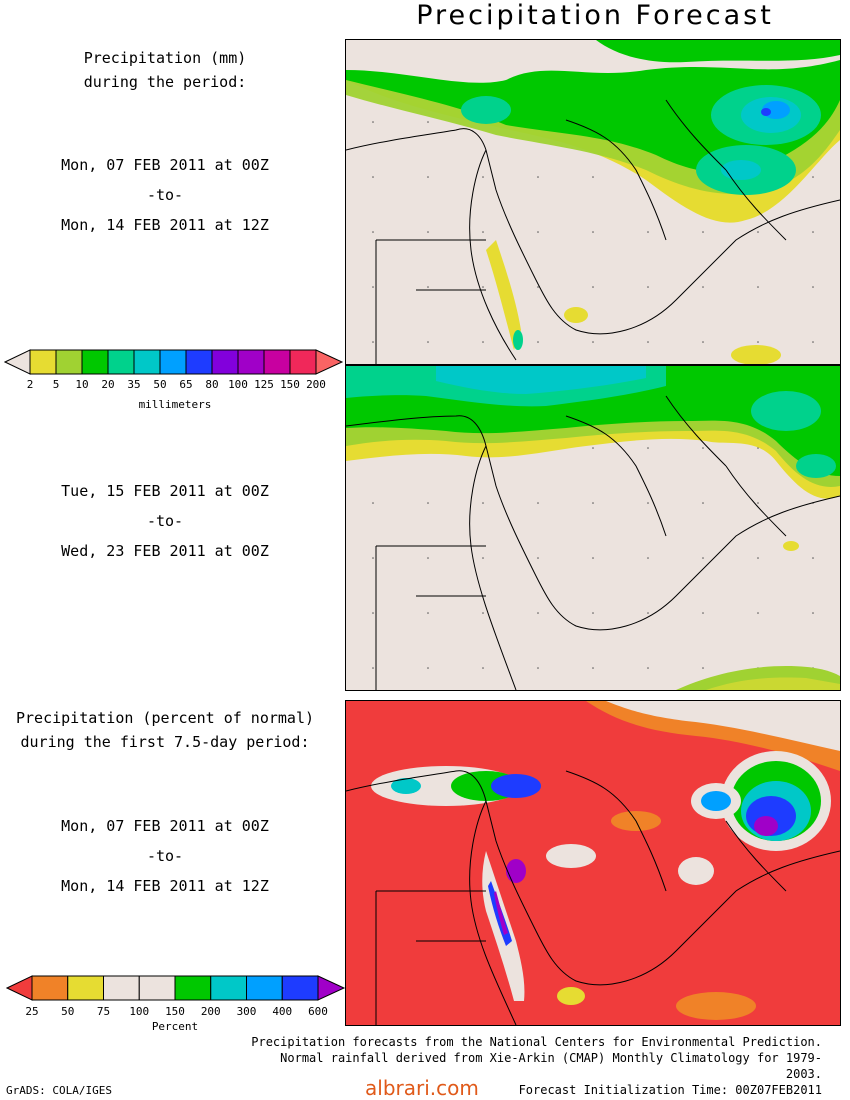  I want to click on colorbar-mm-swatches, so click(173, 362).